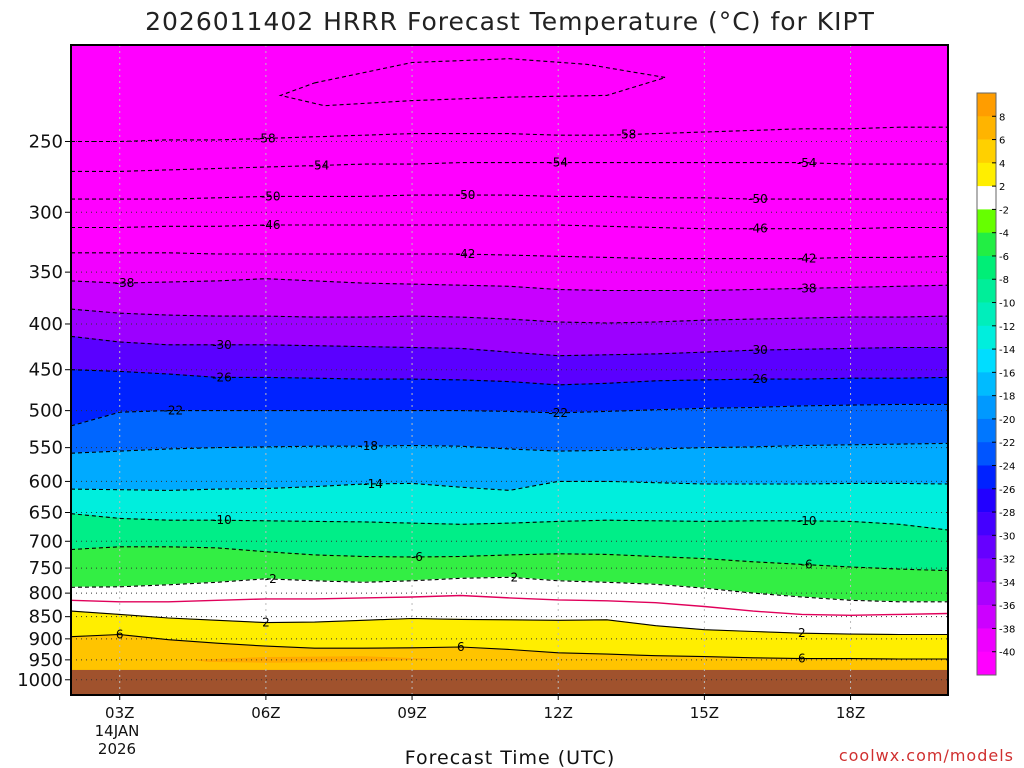 The image size is (1024, 768). Describe the element at coordinates (1007, 536) in the screenshot. I see `colorbar-label: -30` at that location.